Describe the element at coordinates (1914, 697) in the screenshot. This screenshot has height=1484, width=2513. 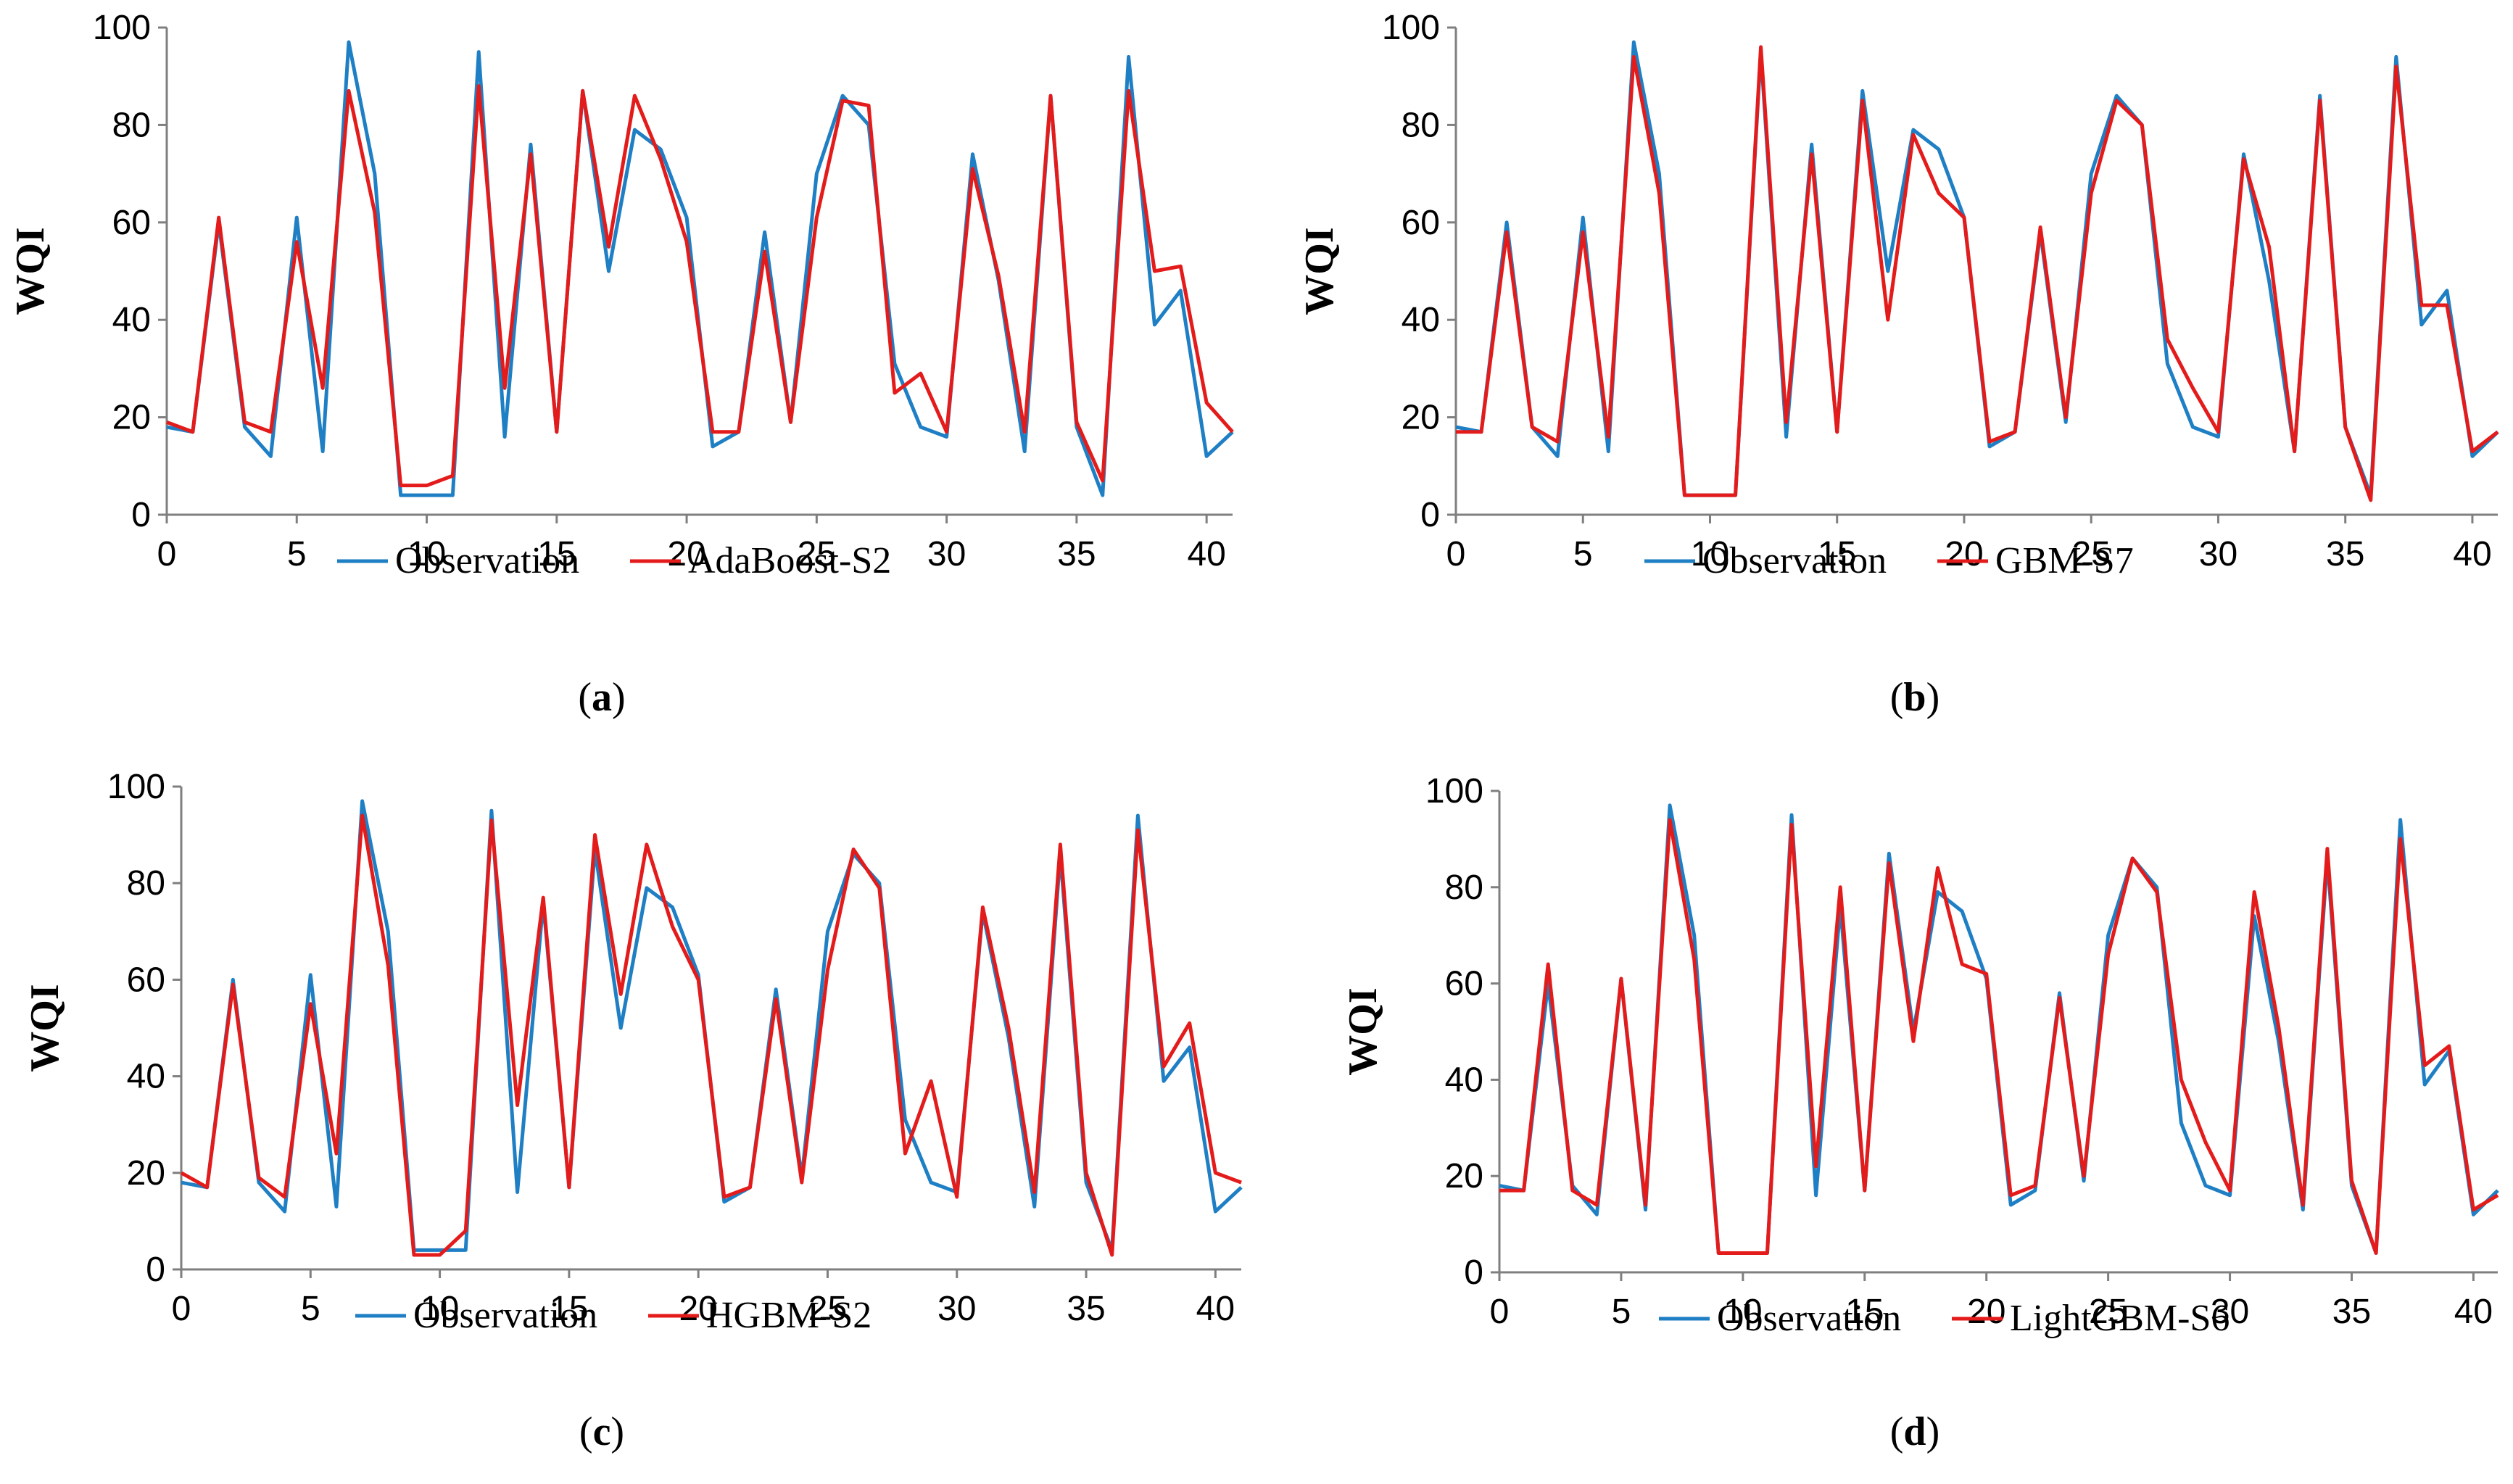
I see `panel-caption-b: (b)` at that location.